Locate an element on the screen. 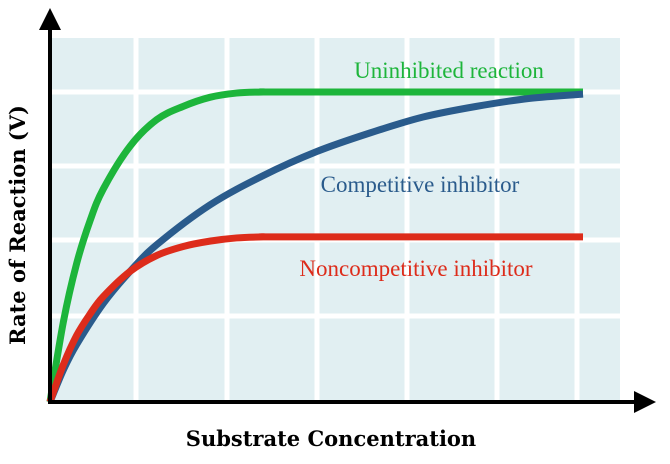 Image resolution: width=670 pixels, height=464 pixels. y-axis-title: Rate of Reaction (V) is located at coordinates (17, 225).